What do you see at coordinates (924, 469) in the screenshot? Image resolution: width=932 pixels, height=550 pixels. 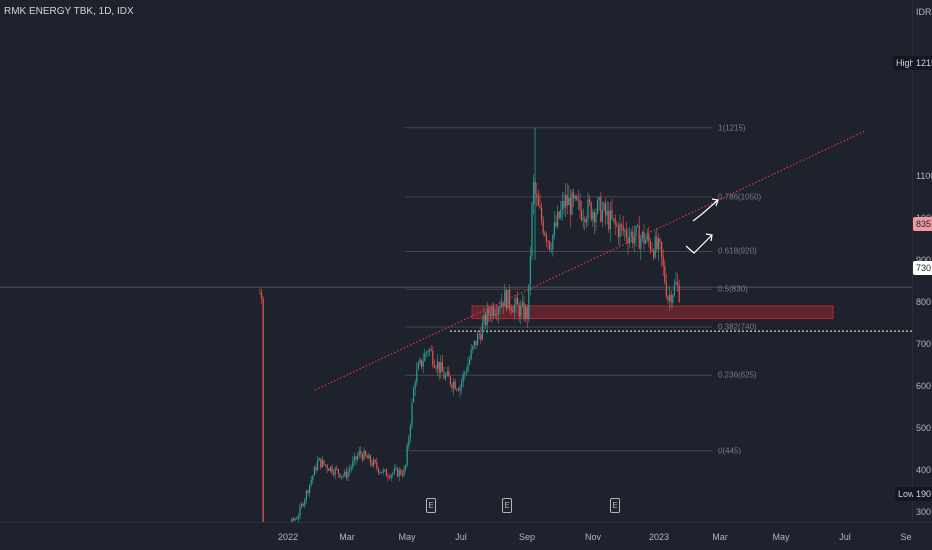 I see `price-tick-label: 400` at bounding box center [924, 469].